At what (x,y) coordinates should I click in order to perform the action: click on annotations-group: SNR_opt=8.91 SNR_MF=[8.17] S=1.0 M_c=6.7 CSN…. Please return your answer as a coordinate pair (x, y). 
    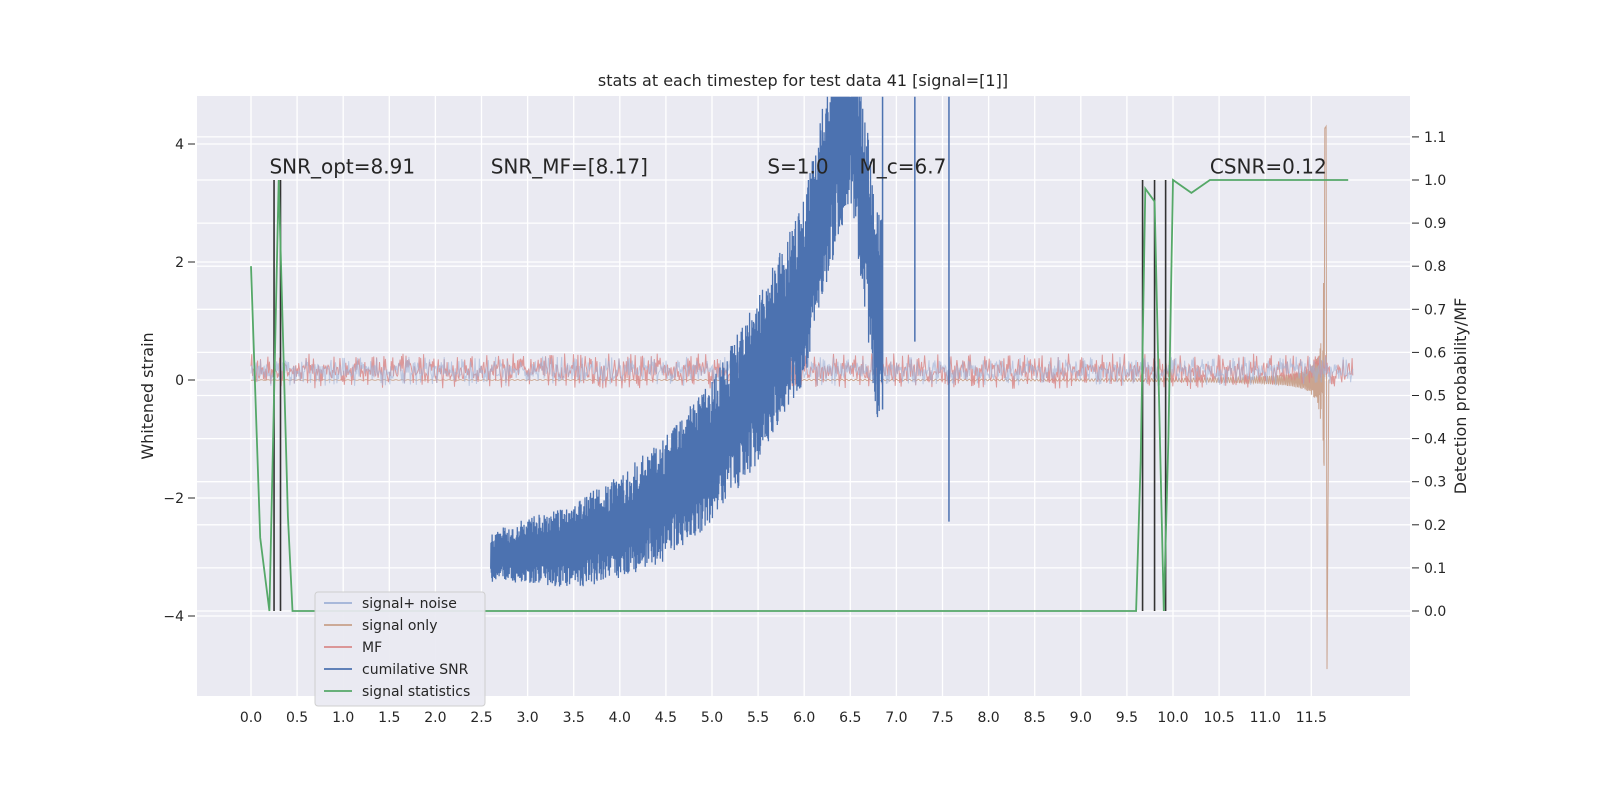
    Looking at the image, I should click on (797, 167).